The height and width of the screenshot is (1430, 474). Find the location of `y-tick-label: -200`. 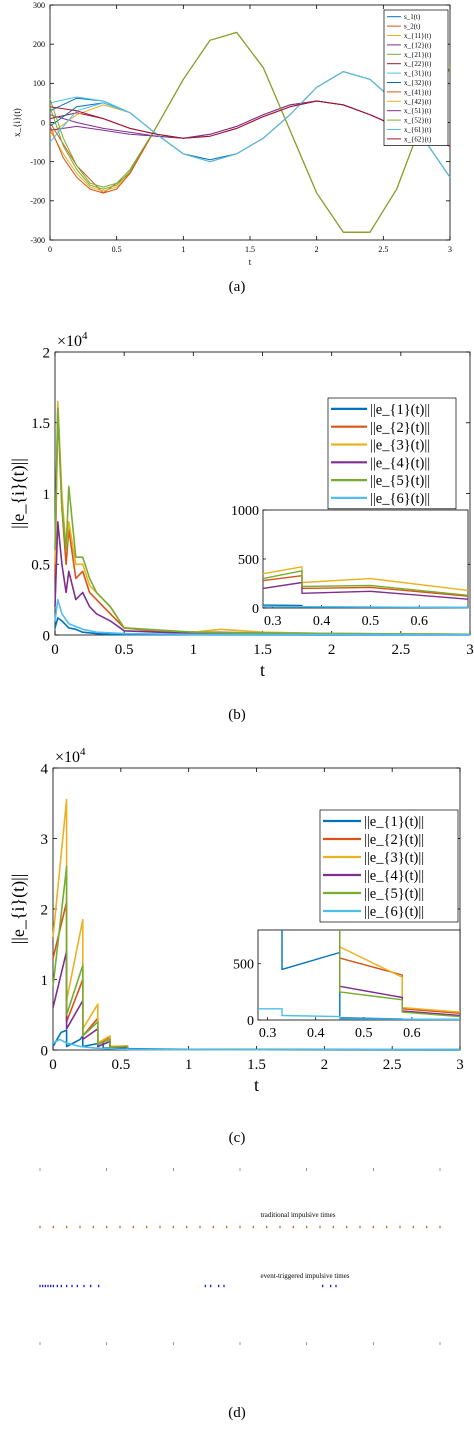

y-tick-label: -200 is located at coordinates (37, 201).